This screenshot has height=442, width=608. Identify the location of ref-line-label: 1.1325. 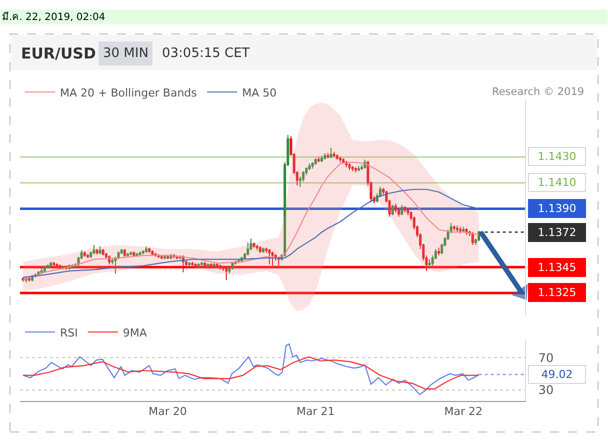
(557, 292).